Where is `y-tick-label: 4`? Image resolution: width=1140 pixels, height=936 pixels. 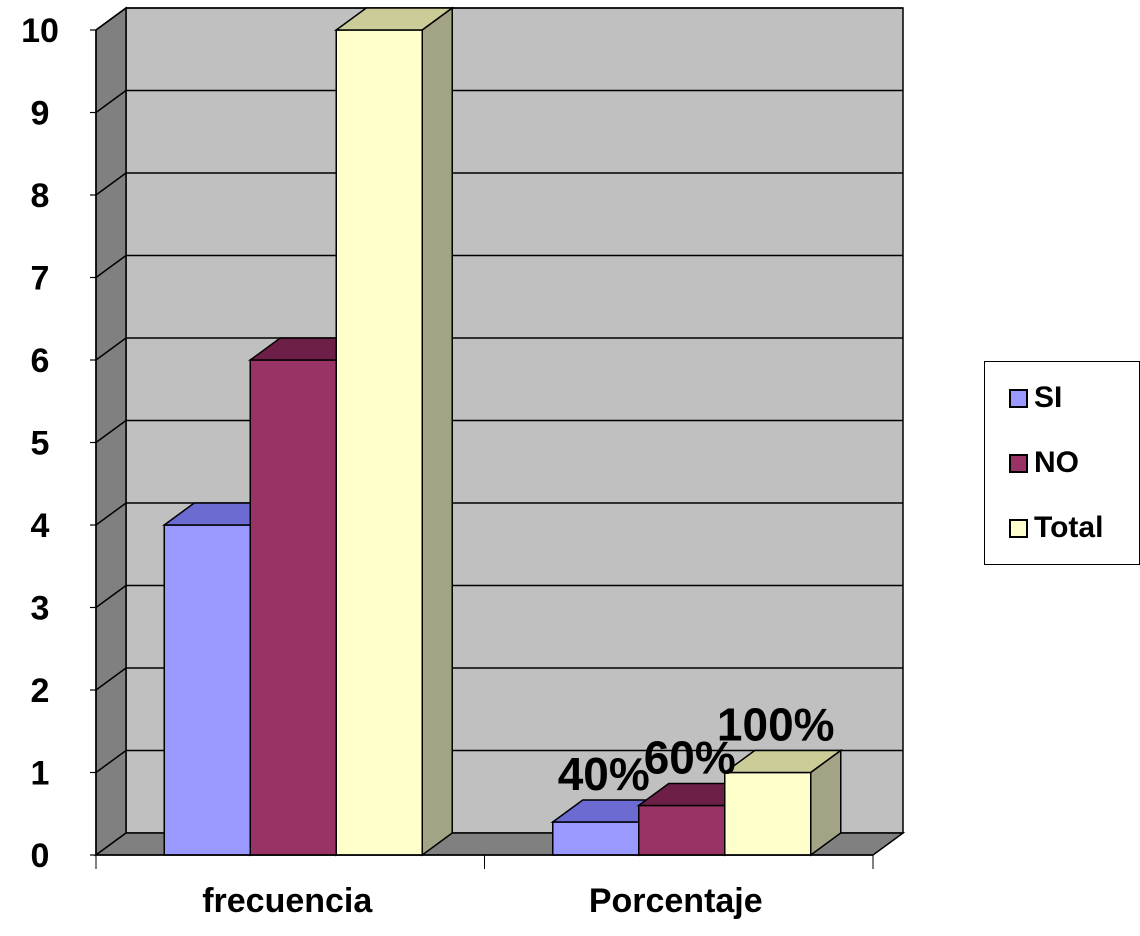
y-tick-label: 4 is located at coordinates (40, 526).